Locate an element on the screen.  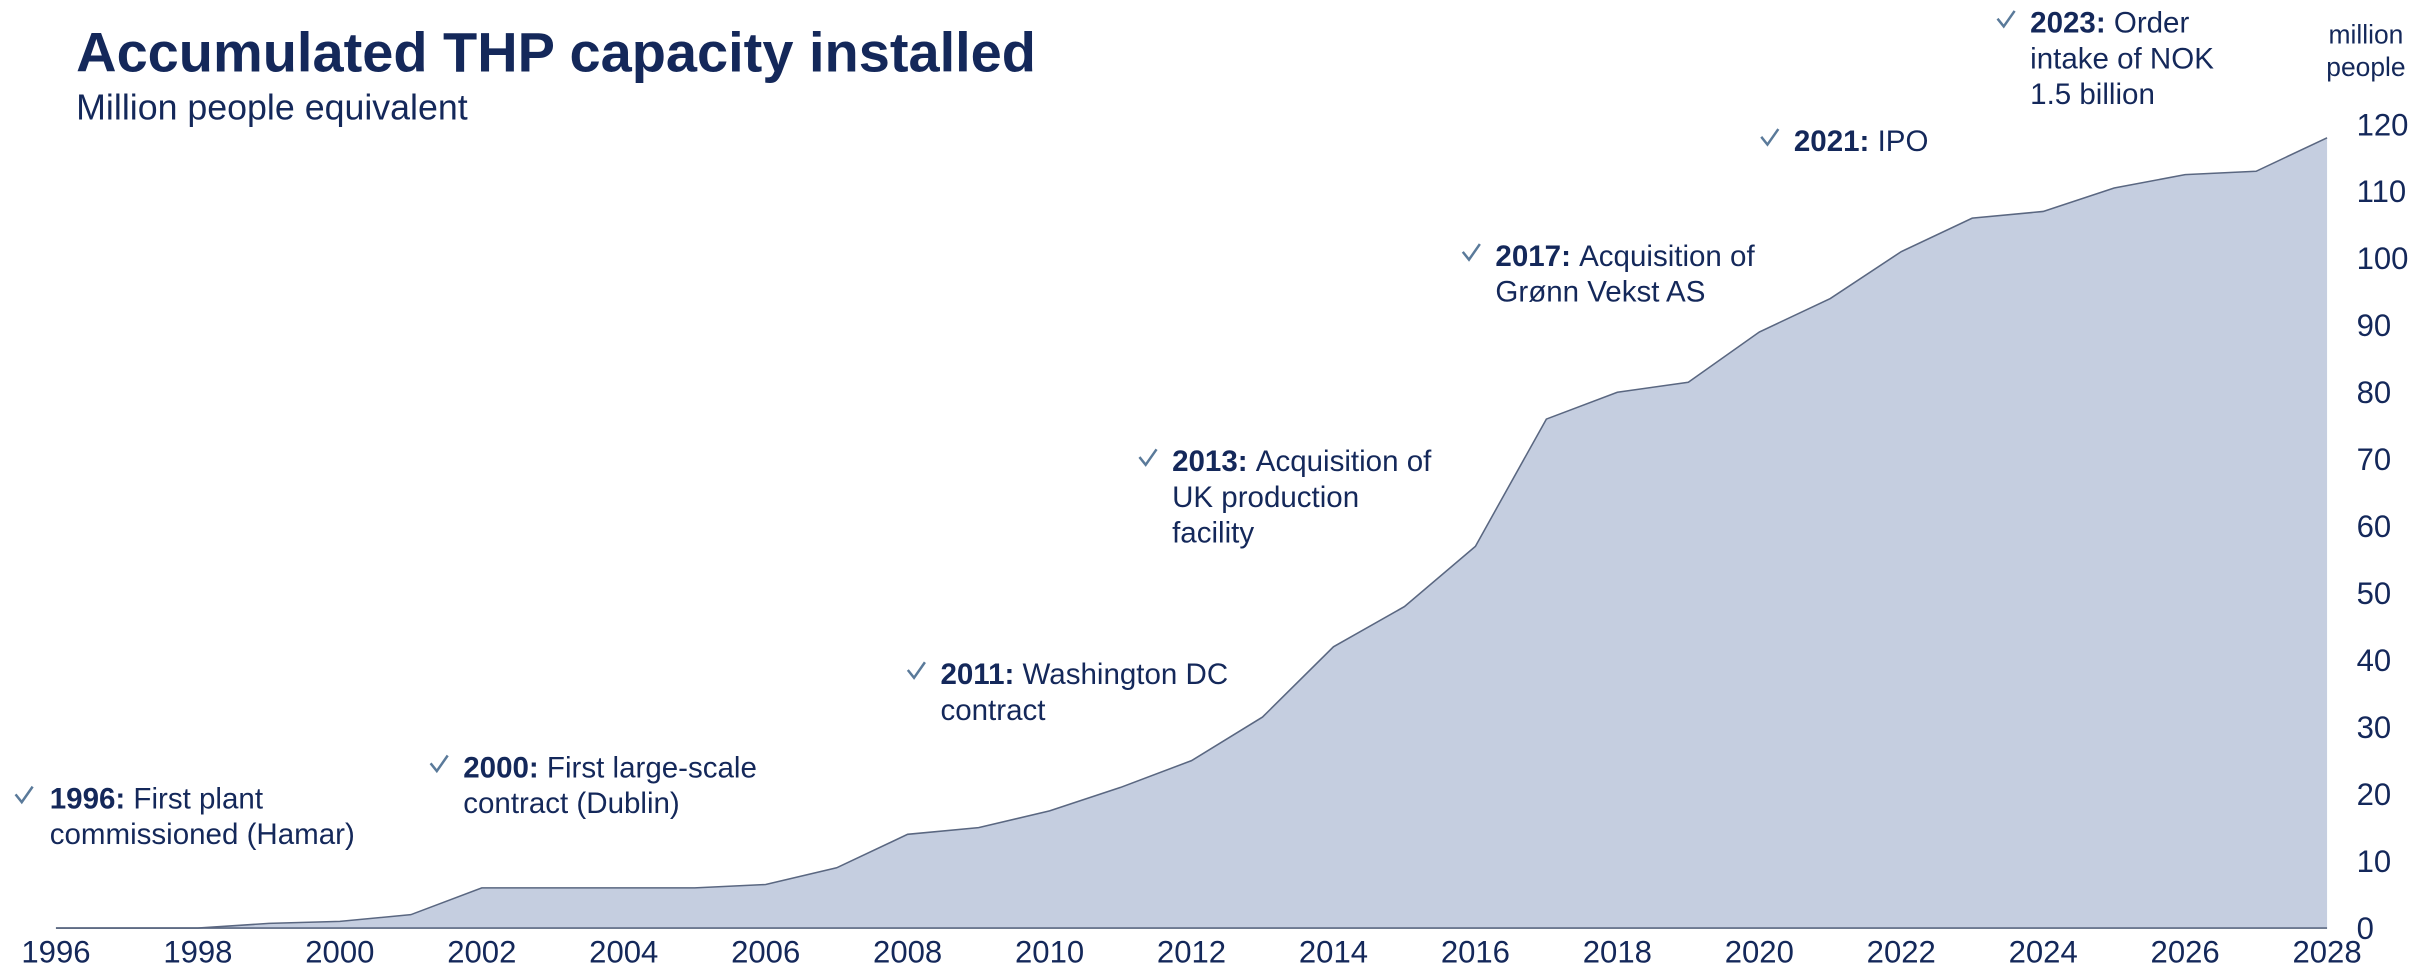
chart-subtitle: Million people equivalent is located at coordinates (272, 108).